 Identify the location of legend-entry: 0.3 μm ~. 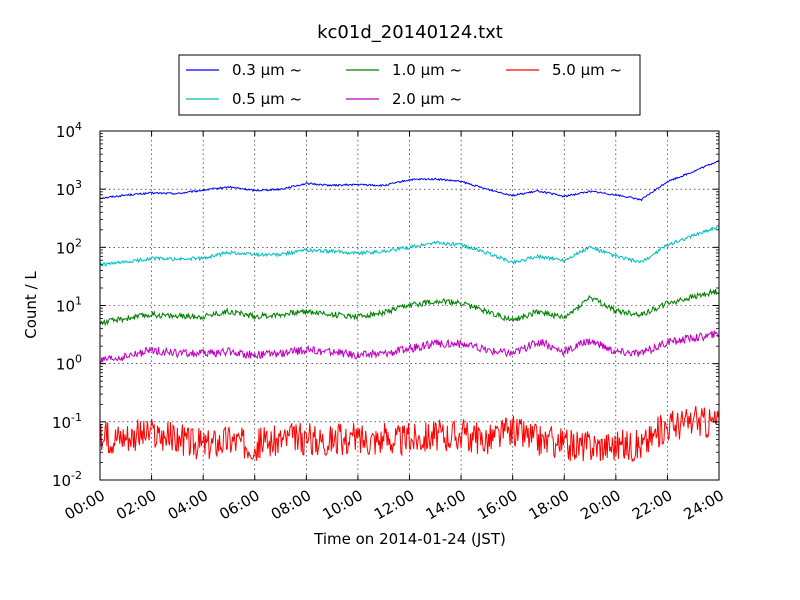
(244, 70).